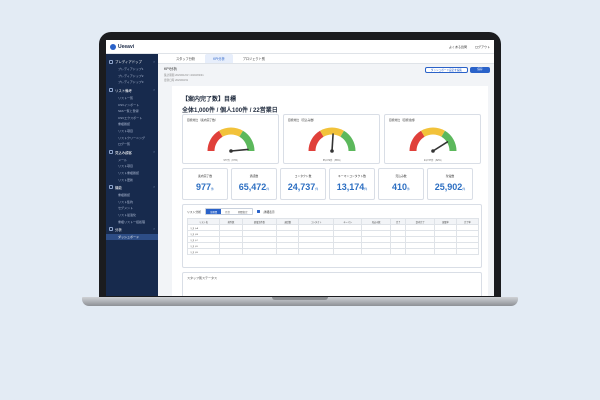 The width and height of the screenshot is (600, 400). I want to click on sidebar-item: 重複リスト一括処理, so click(132, 221).